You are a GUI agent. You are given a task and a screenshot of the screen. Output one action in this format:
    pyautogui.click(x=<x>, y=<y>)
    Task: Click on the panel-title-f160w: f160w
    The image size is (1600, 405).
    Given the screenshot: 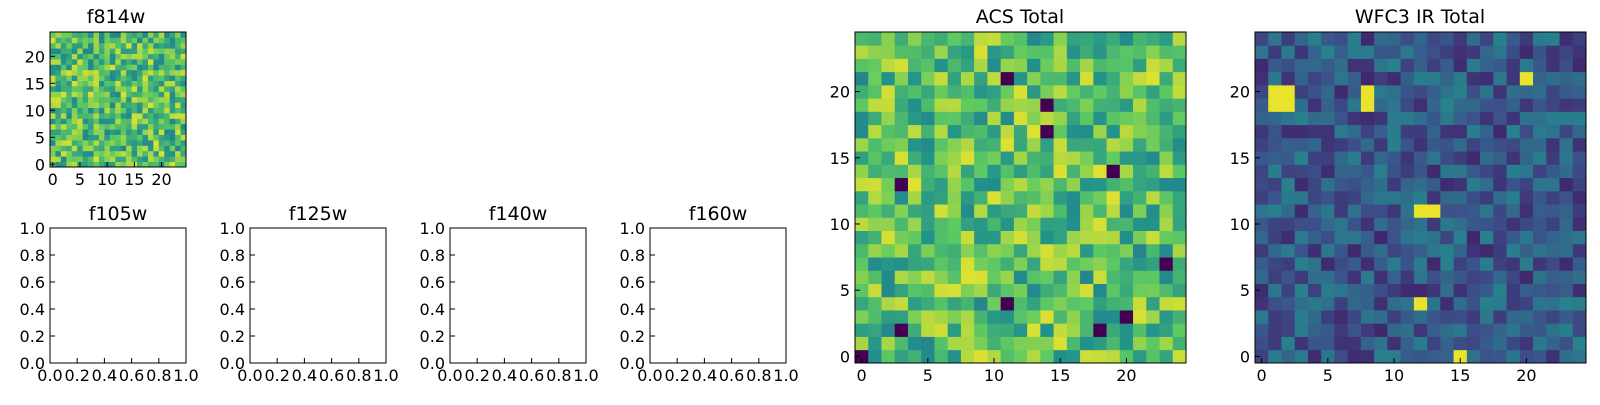 What is the action you would take?
    pyautogui.click(x=718, y=214)
    